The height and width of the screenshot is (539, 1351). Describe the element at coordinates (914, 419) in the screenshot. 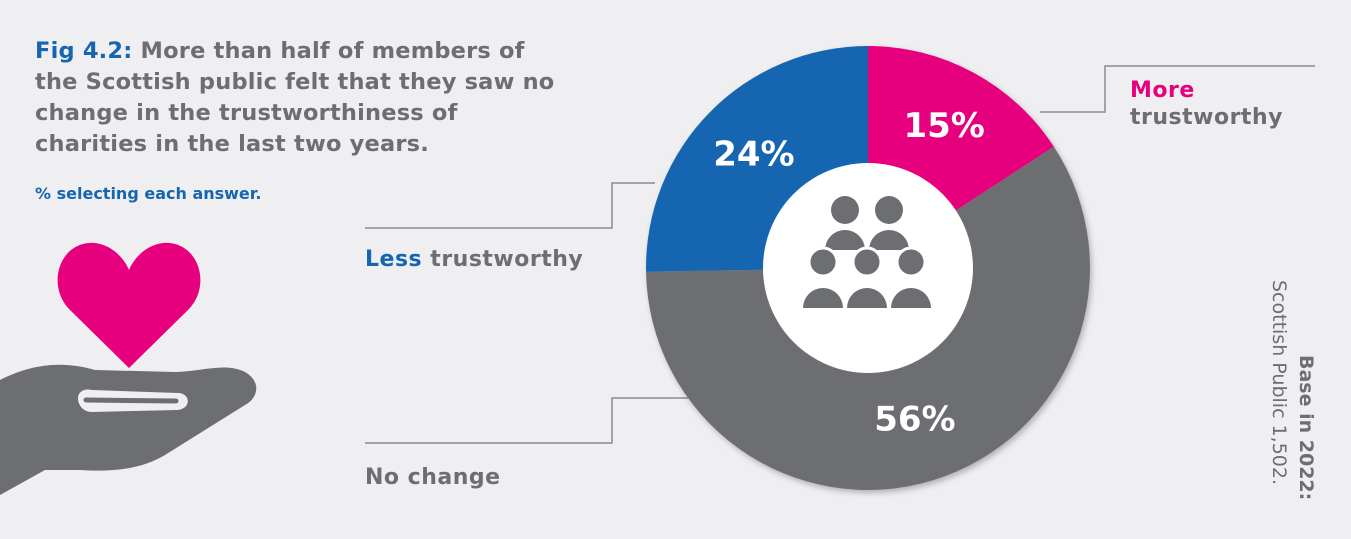

I see `value-label: 56%` at that location.